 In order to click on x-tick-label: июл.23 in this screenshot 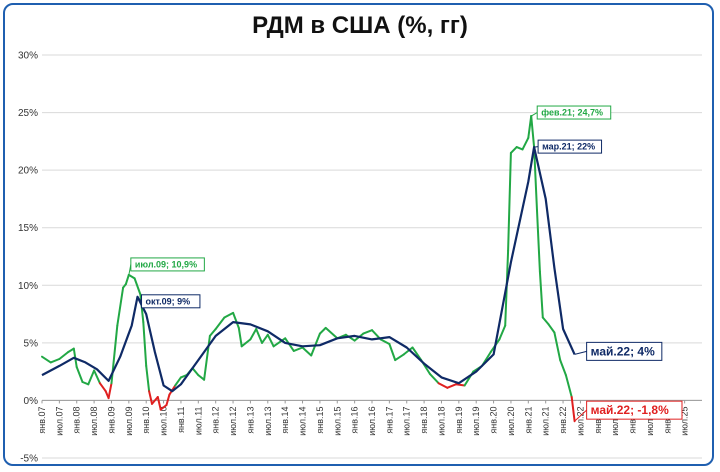, I will do `click(615, 420)`.